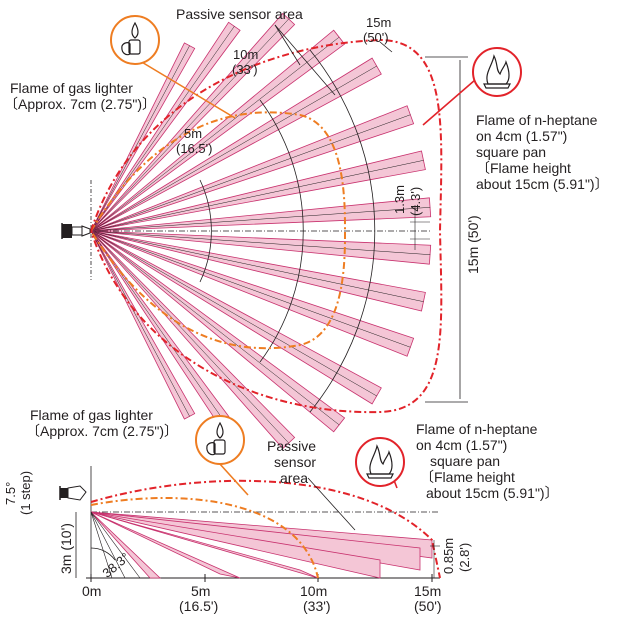  Describe the element at coordinates (246, 54) in the screenshot. I see `range-10m-label: 10m` at that location.